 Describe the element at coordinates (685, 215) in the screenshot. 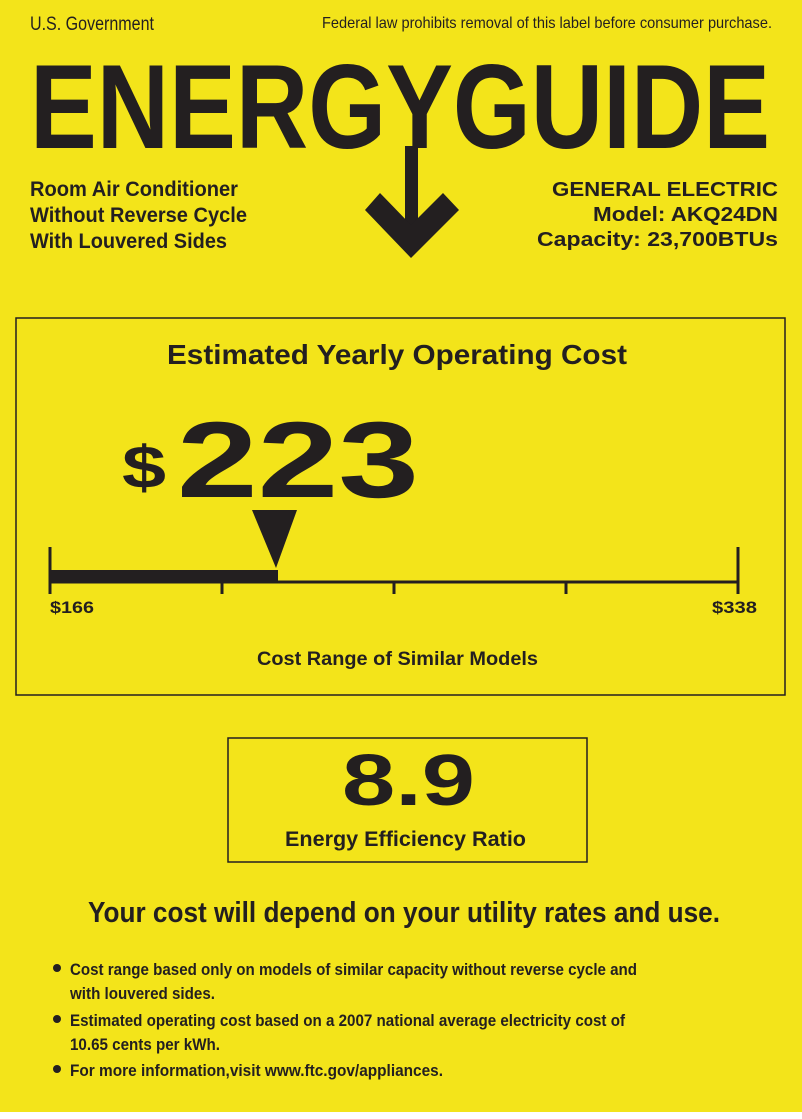

I see `model-number: Model: AKQ24DN` at that location.